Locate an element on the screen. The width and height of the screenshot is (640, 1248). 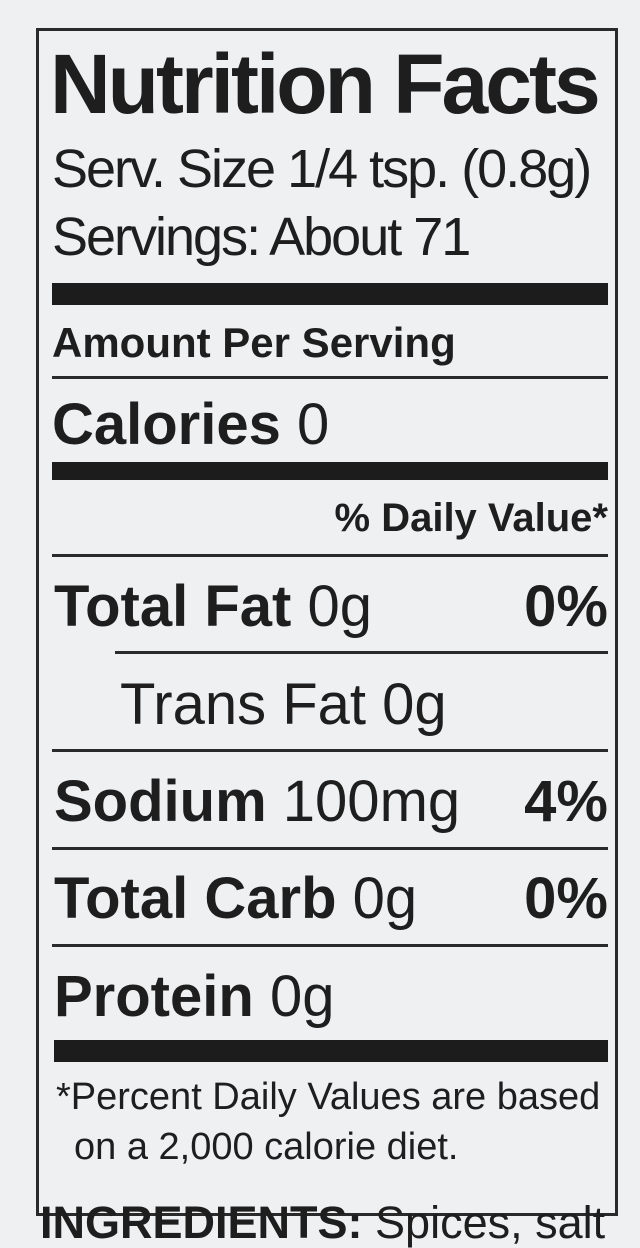
nutrient-label: Trans Fat is located at coordinates (243, 704).